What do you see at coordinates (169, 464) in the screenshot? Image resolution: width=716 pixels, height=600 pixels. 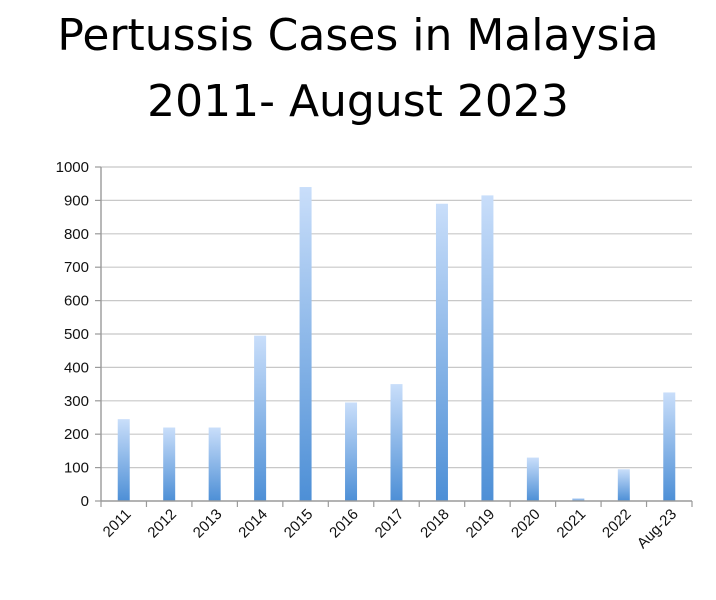 I see `bar-2012` at bounding box center [169, 464].